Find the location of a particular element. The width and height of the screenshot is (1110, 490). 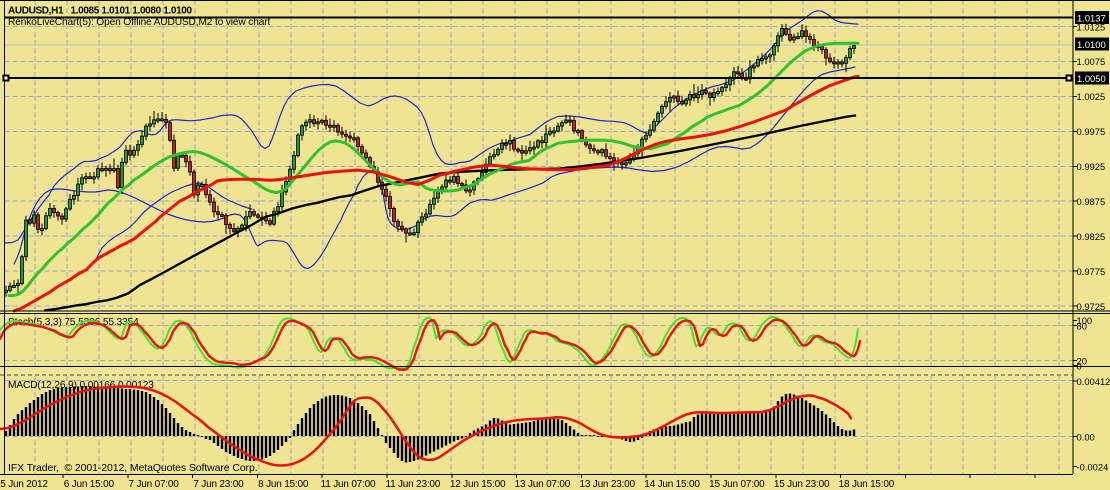

svg-text: 13 Jun 23:00 is located at coordinates (607, 484).